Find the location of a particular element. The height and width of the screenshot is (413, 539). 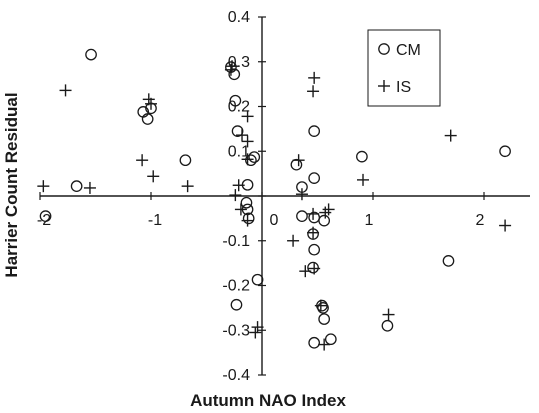

y-tick-label: 0.1 is located at coordinates (239, 151).